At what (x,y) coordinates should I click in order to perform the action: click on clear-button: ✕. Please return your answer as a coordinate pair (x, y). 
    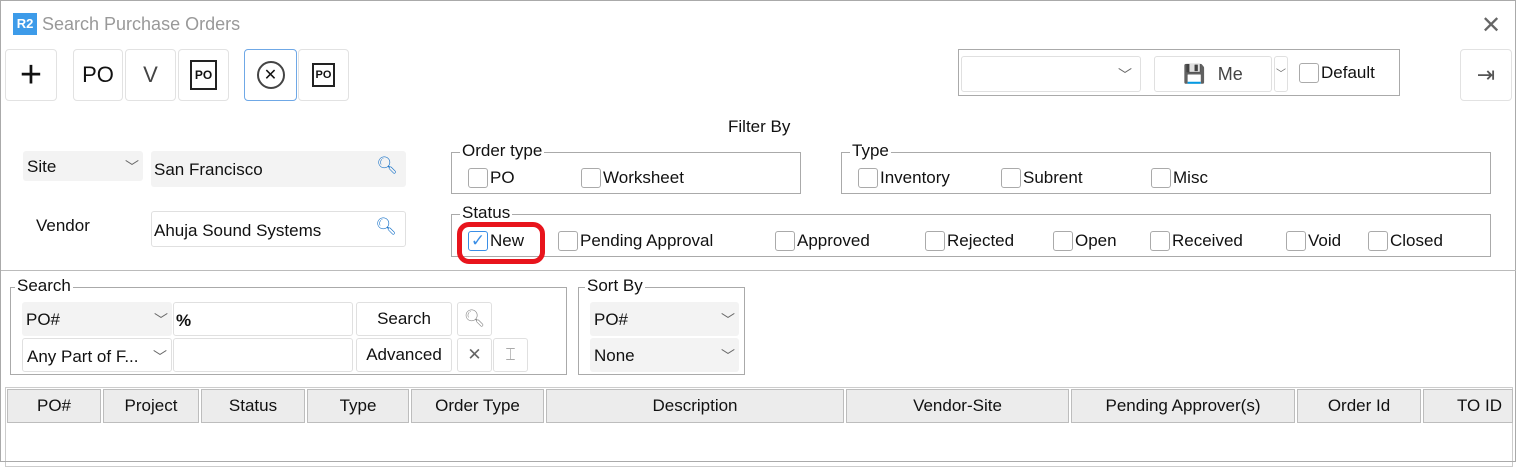
    Looking at the image, I should click on (474, 355).